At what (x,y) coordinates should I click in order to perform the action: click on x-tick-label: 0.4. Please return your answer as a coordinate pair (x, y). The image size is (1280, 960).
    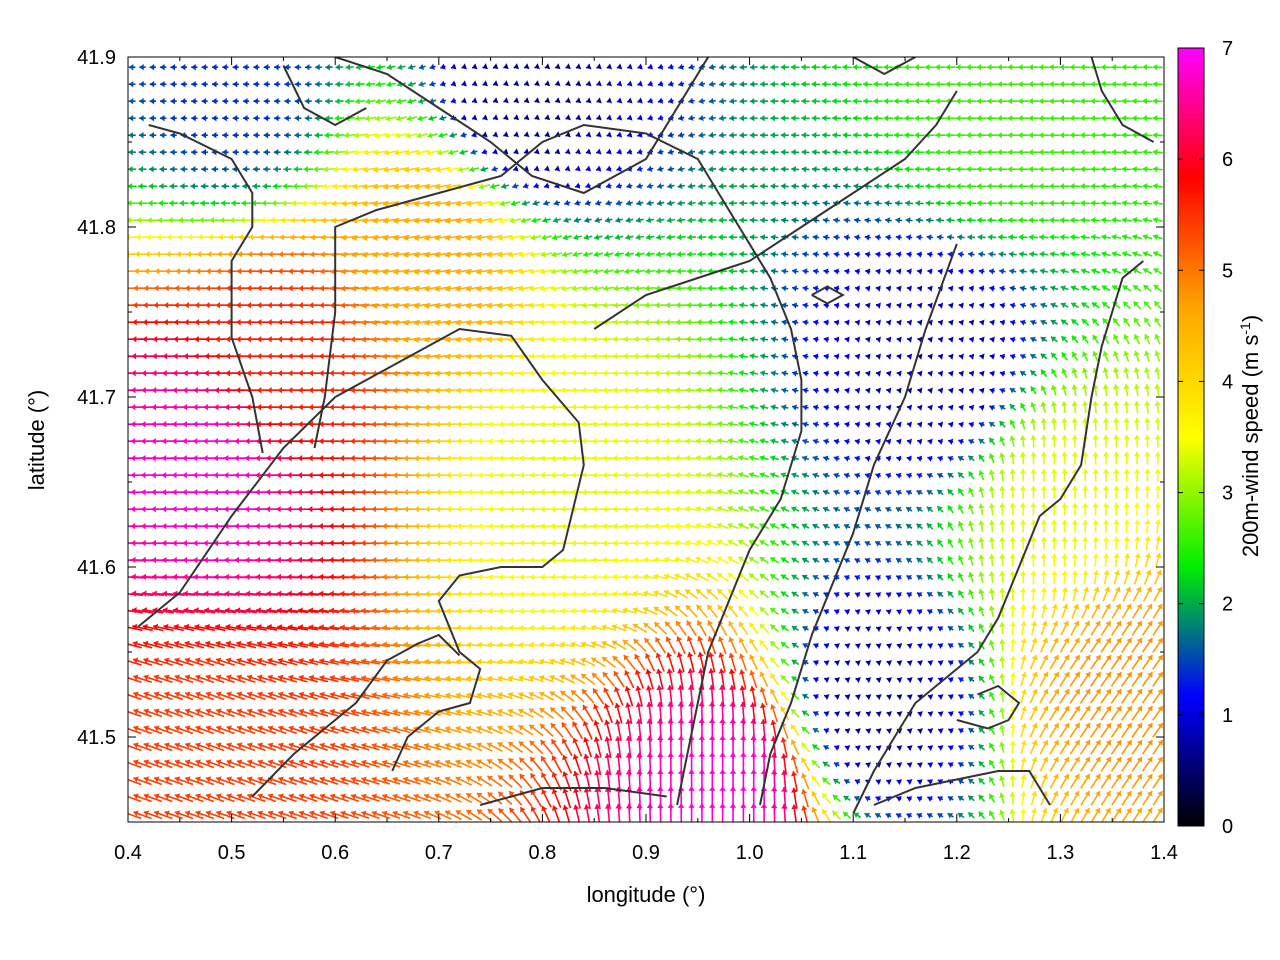
    Looking at the image, I should click on (128, 853).